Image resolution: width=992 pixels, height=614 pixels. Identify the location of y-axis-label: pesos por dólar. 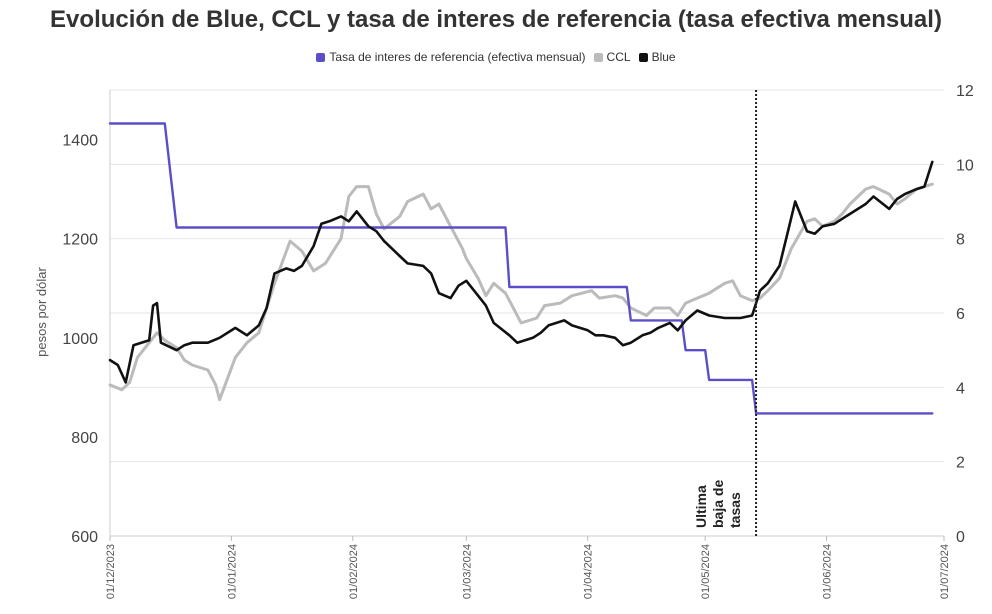
(41, 312).